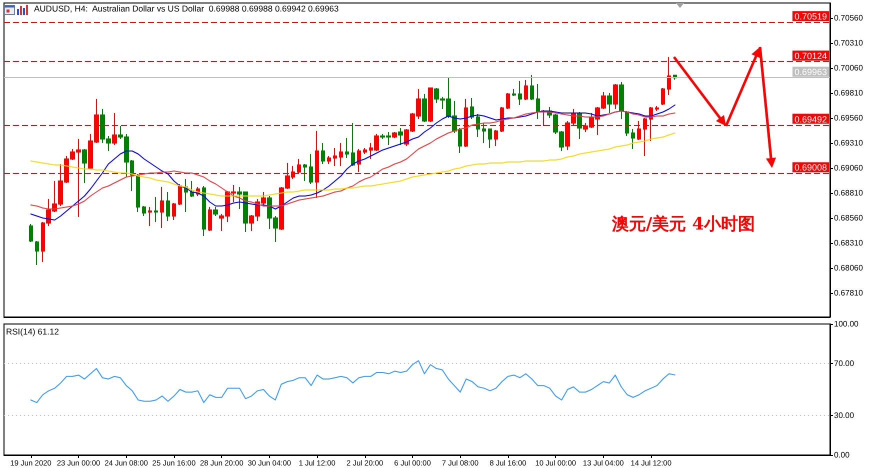 The image size is (870, 473). What do you see at coordinates (849, 193) in the screenshot?
I see `y-tick-label: 0.68810` at bounding box center [849, 193].